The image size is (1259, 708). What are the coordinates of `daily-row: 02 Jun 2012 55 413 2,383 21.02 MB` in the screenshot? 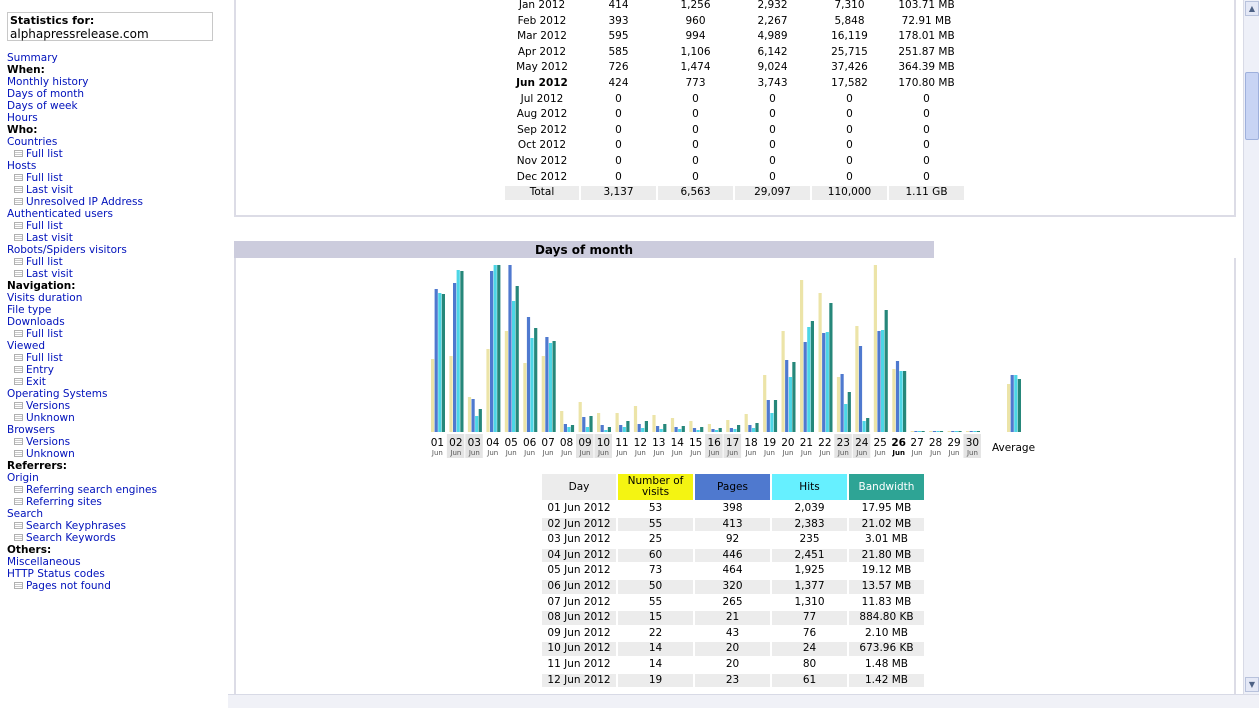 It's located at (733, 524).